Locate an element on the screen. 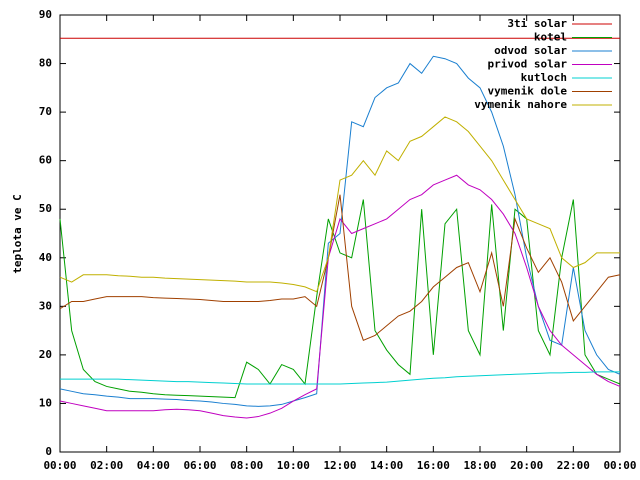 Image resolution: width=640 pixels, height=480 pixels. y-axis-label: teplota ve C is located at coordinates (17, 233).